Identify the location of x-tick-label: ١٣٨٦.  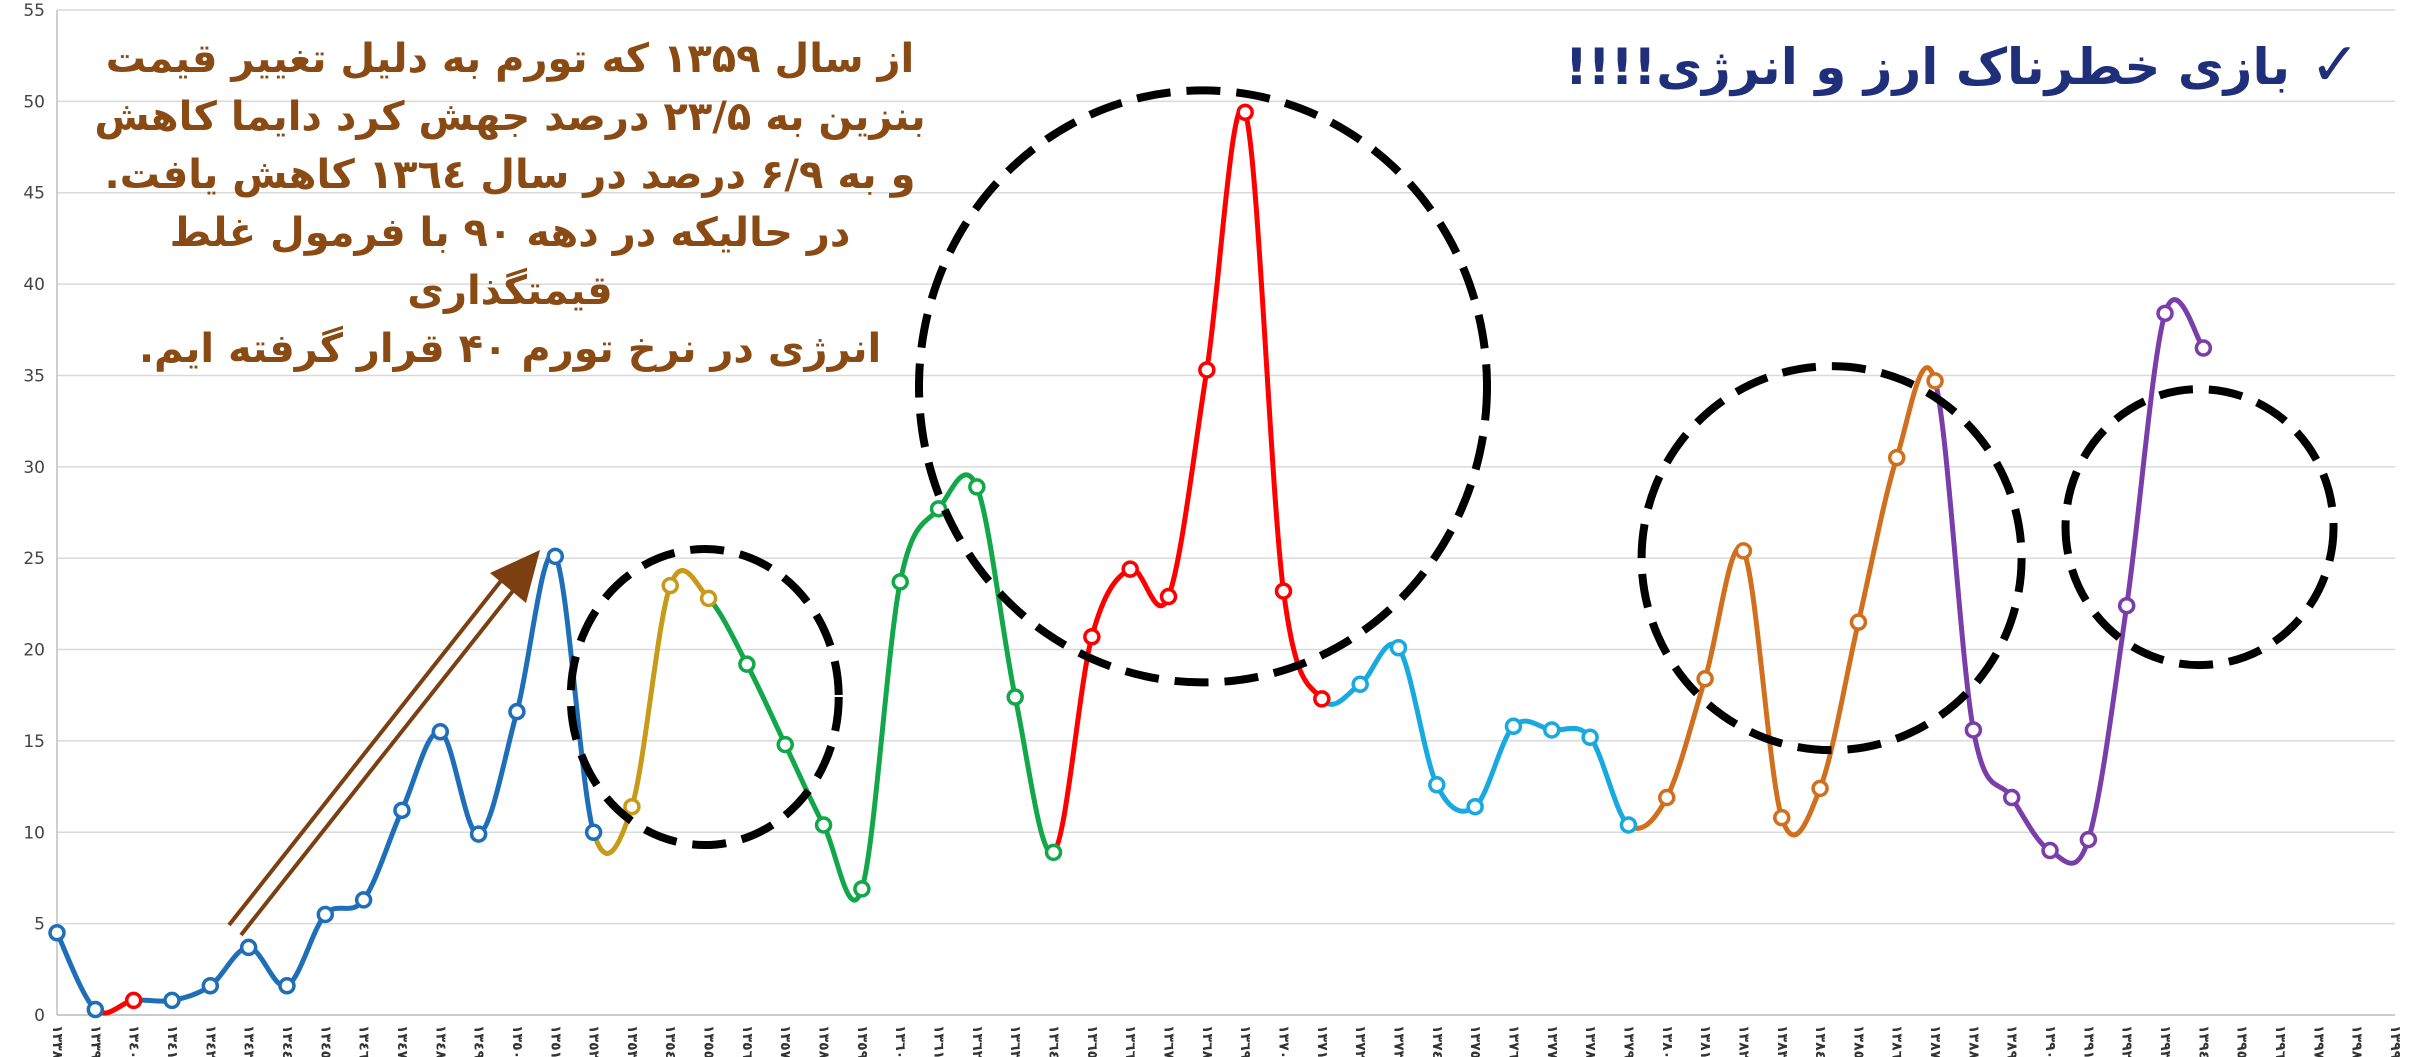
(1897, 1041).